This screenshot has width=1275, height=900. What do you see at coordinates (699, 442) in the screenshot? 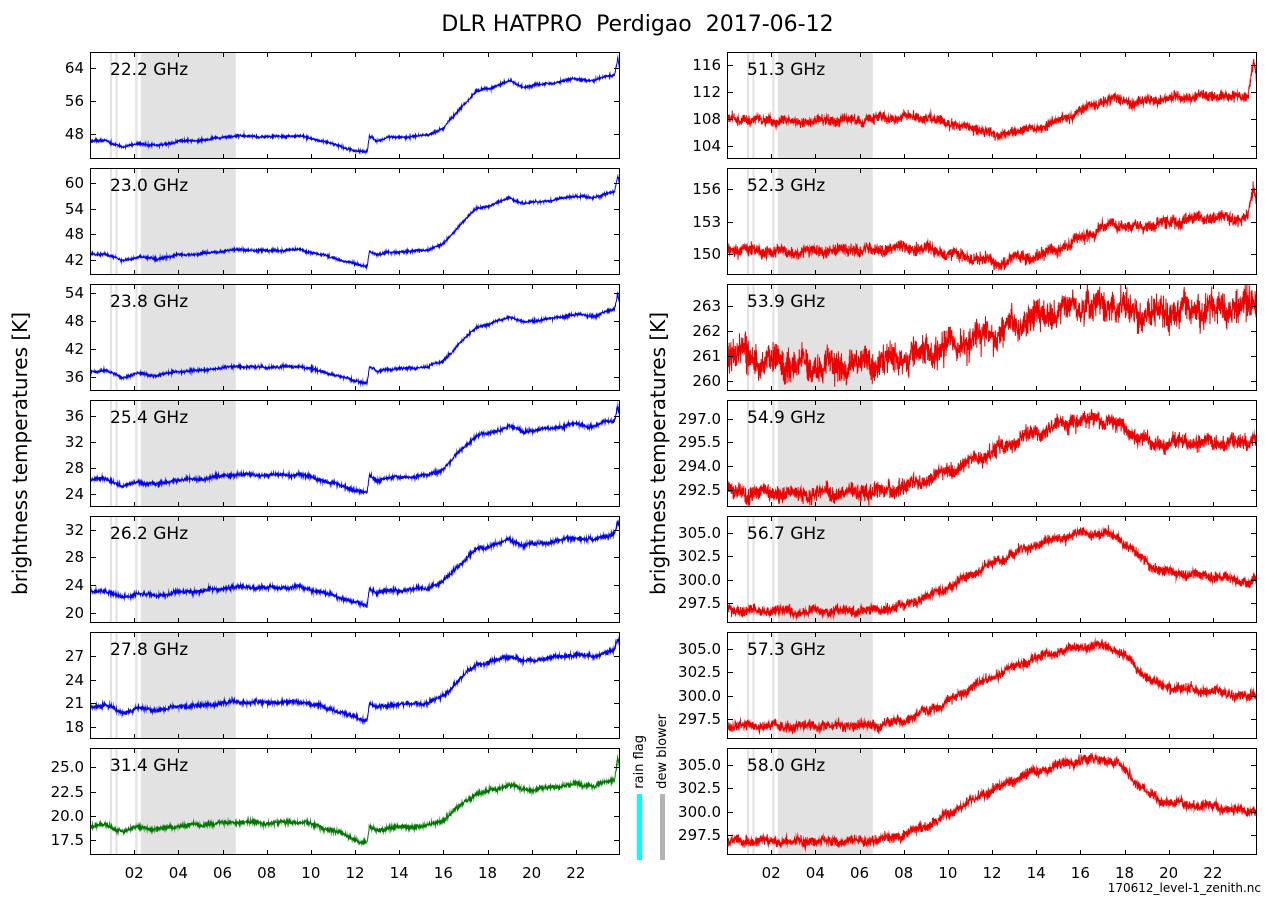
I see `y-tick-label: 295.5` at bounding box center [699, 442].